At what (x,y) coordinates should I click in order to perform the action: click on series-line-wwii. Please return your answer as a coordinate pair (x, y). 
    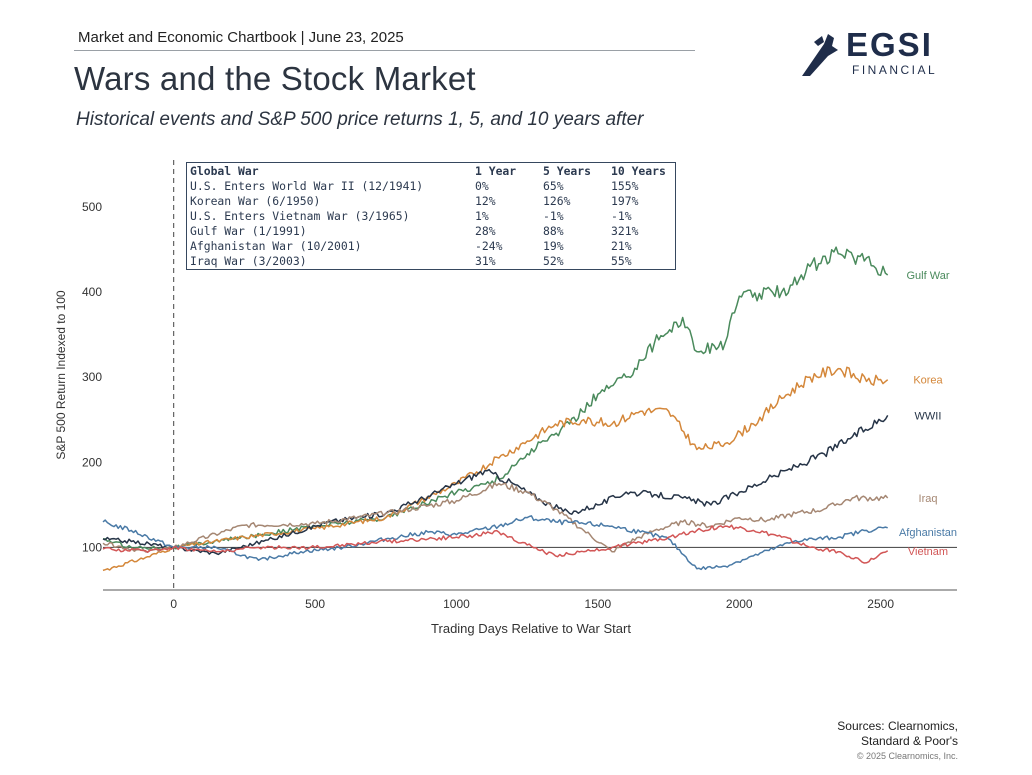
    Looking at the image, I should click on (495, 485).